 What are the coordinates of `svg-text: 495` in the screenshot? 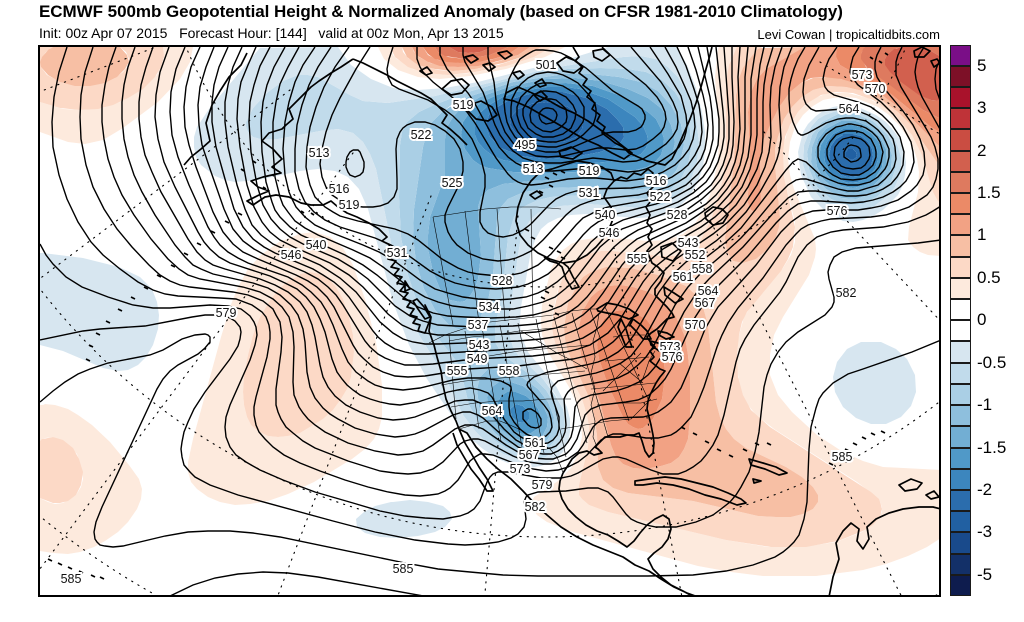 It's located at (525, 145).